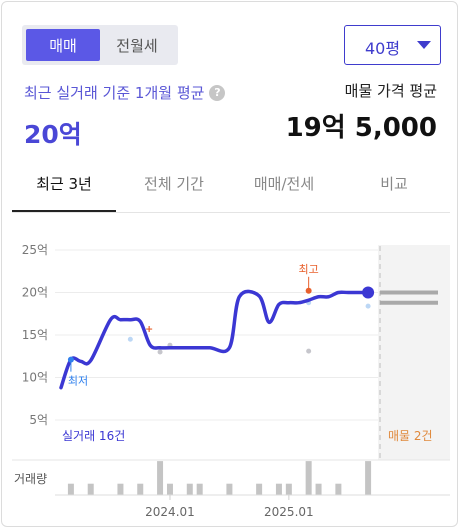  Describe the element at coordinates (424, 45) in the screenshot. I see `caret-down-icon` at that location.